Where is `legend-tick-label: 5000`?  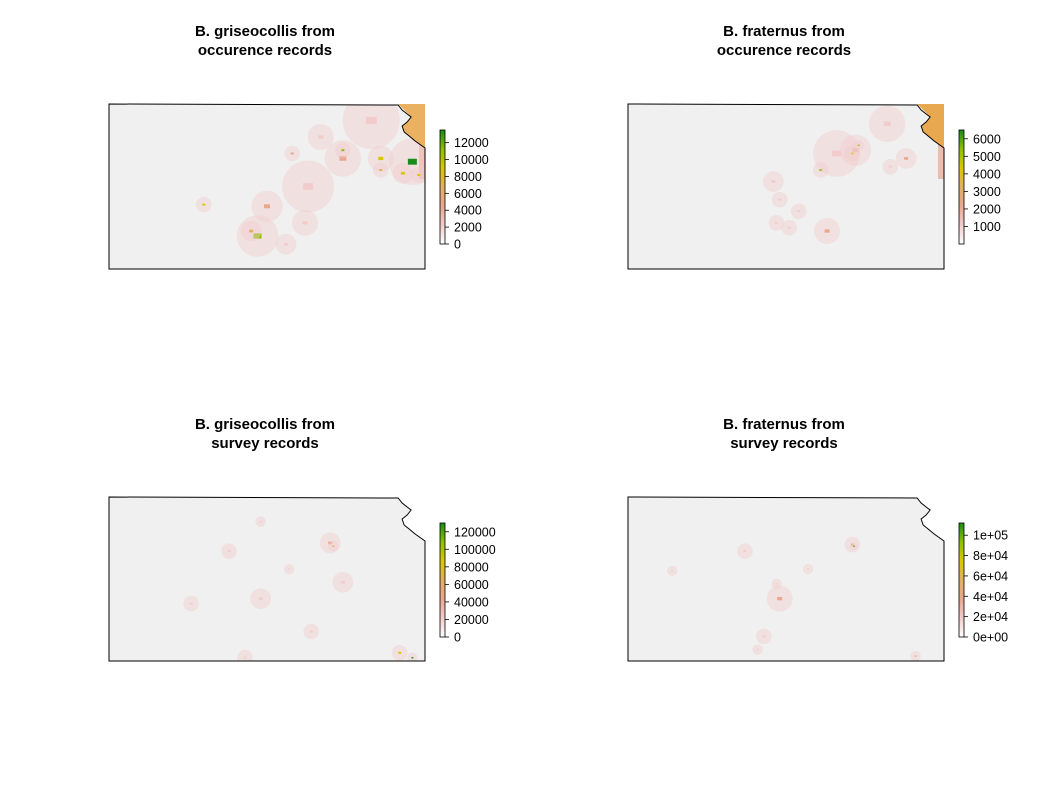
legend-tick-label: 5000 is located at coordinates (987, 157).